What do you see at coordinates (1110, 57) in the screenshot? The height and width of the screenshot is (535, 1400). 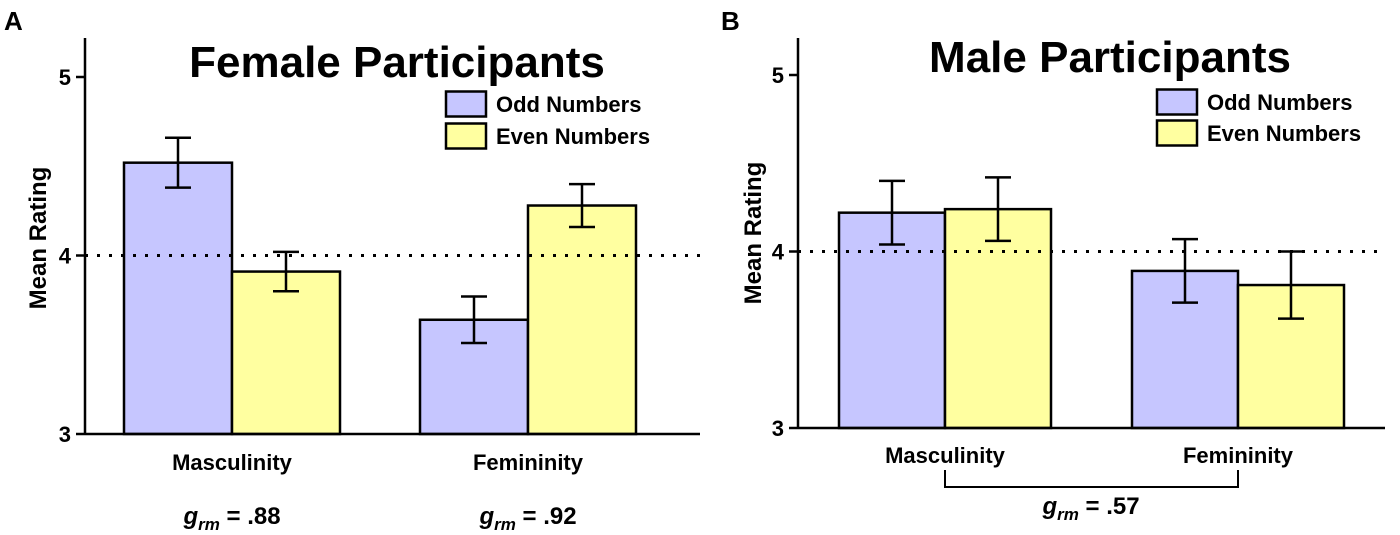 I see `panel-b-title: Male Participants` at bounding box center [1110, 57].